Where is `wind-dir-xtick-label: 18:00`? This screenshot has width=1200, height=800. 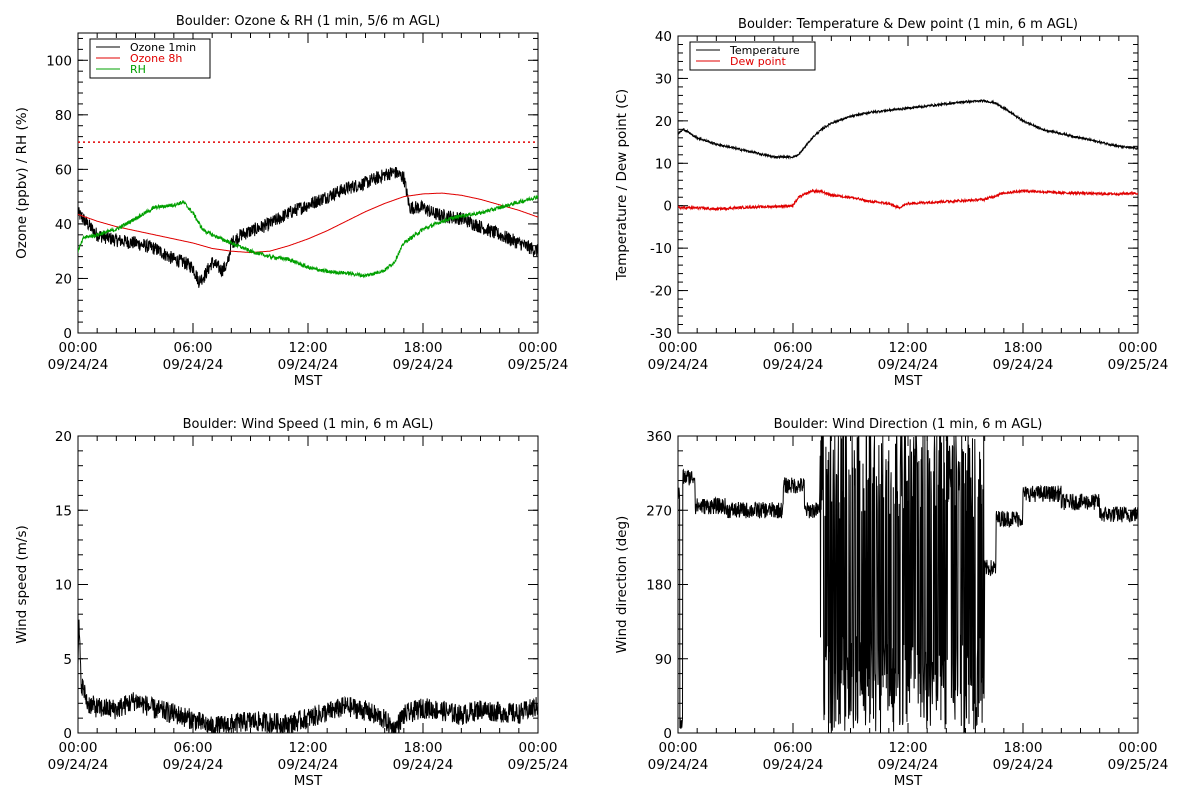 wind-dir-xtick-label: 18:00 is located at coordinates (1023, 748).